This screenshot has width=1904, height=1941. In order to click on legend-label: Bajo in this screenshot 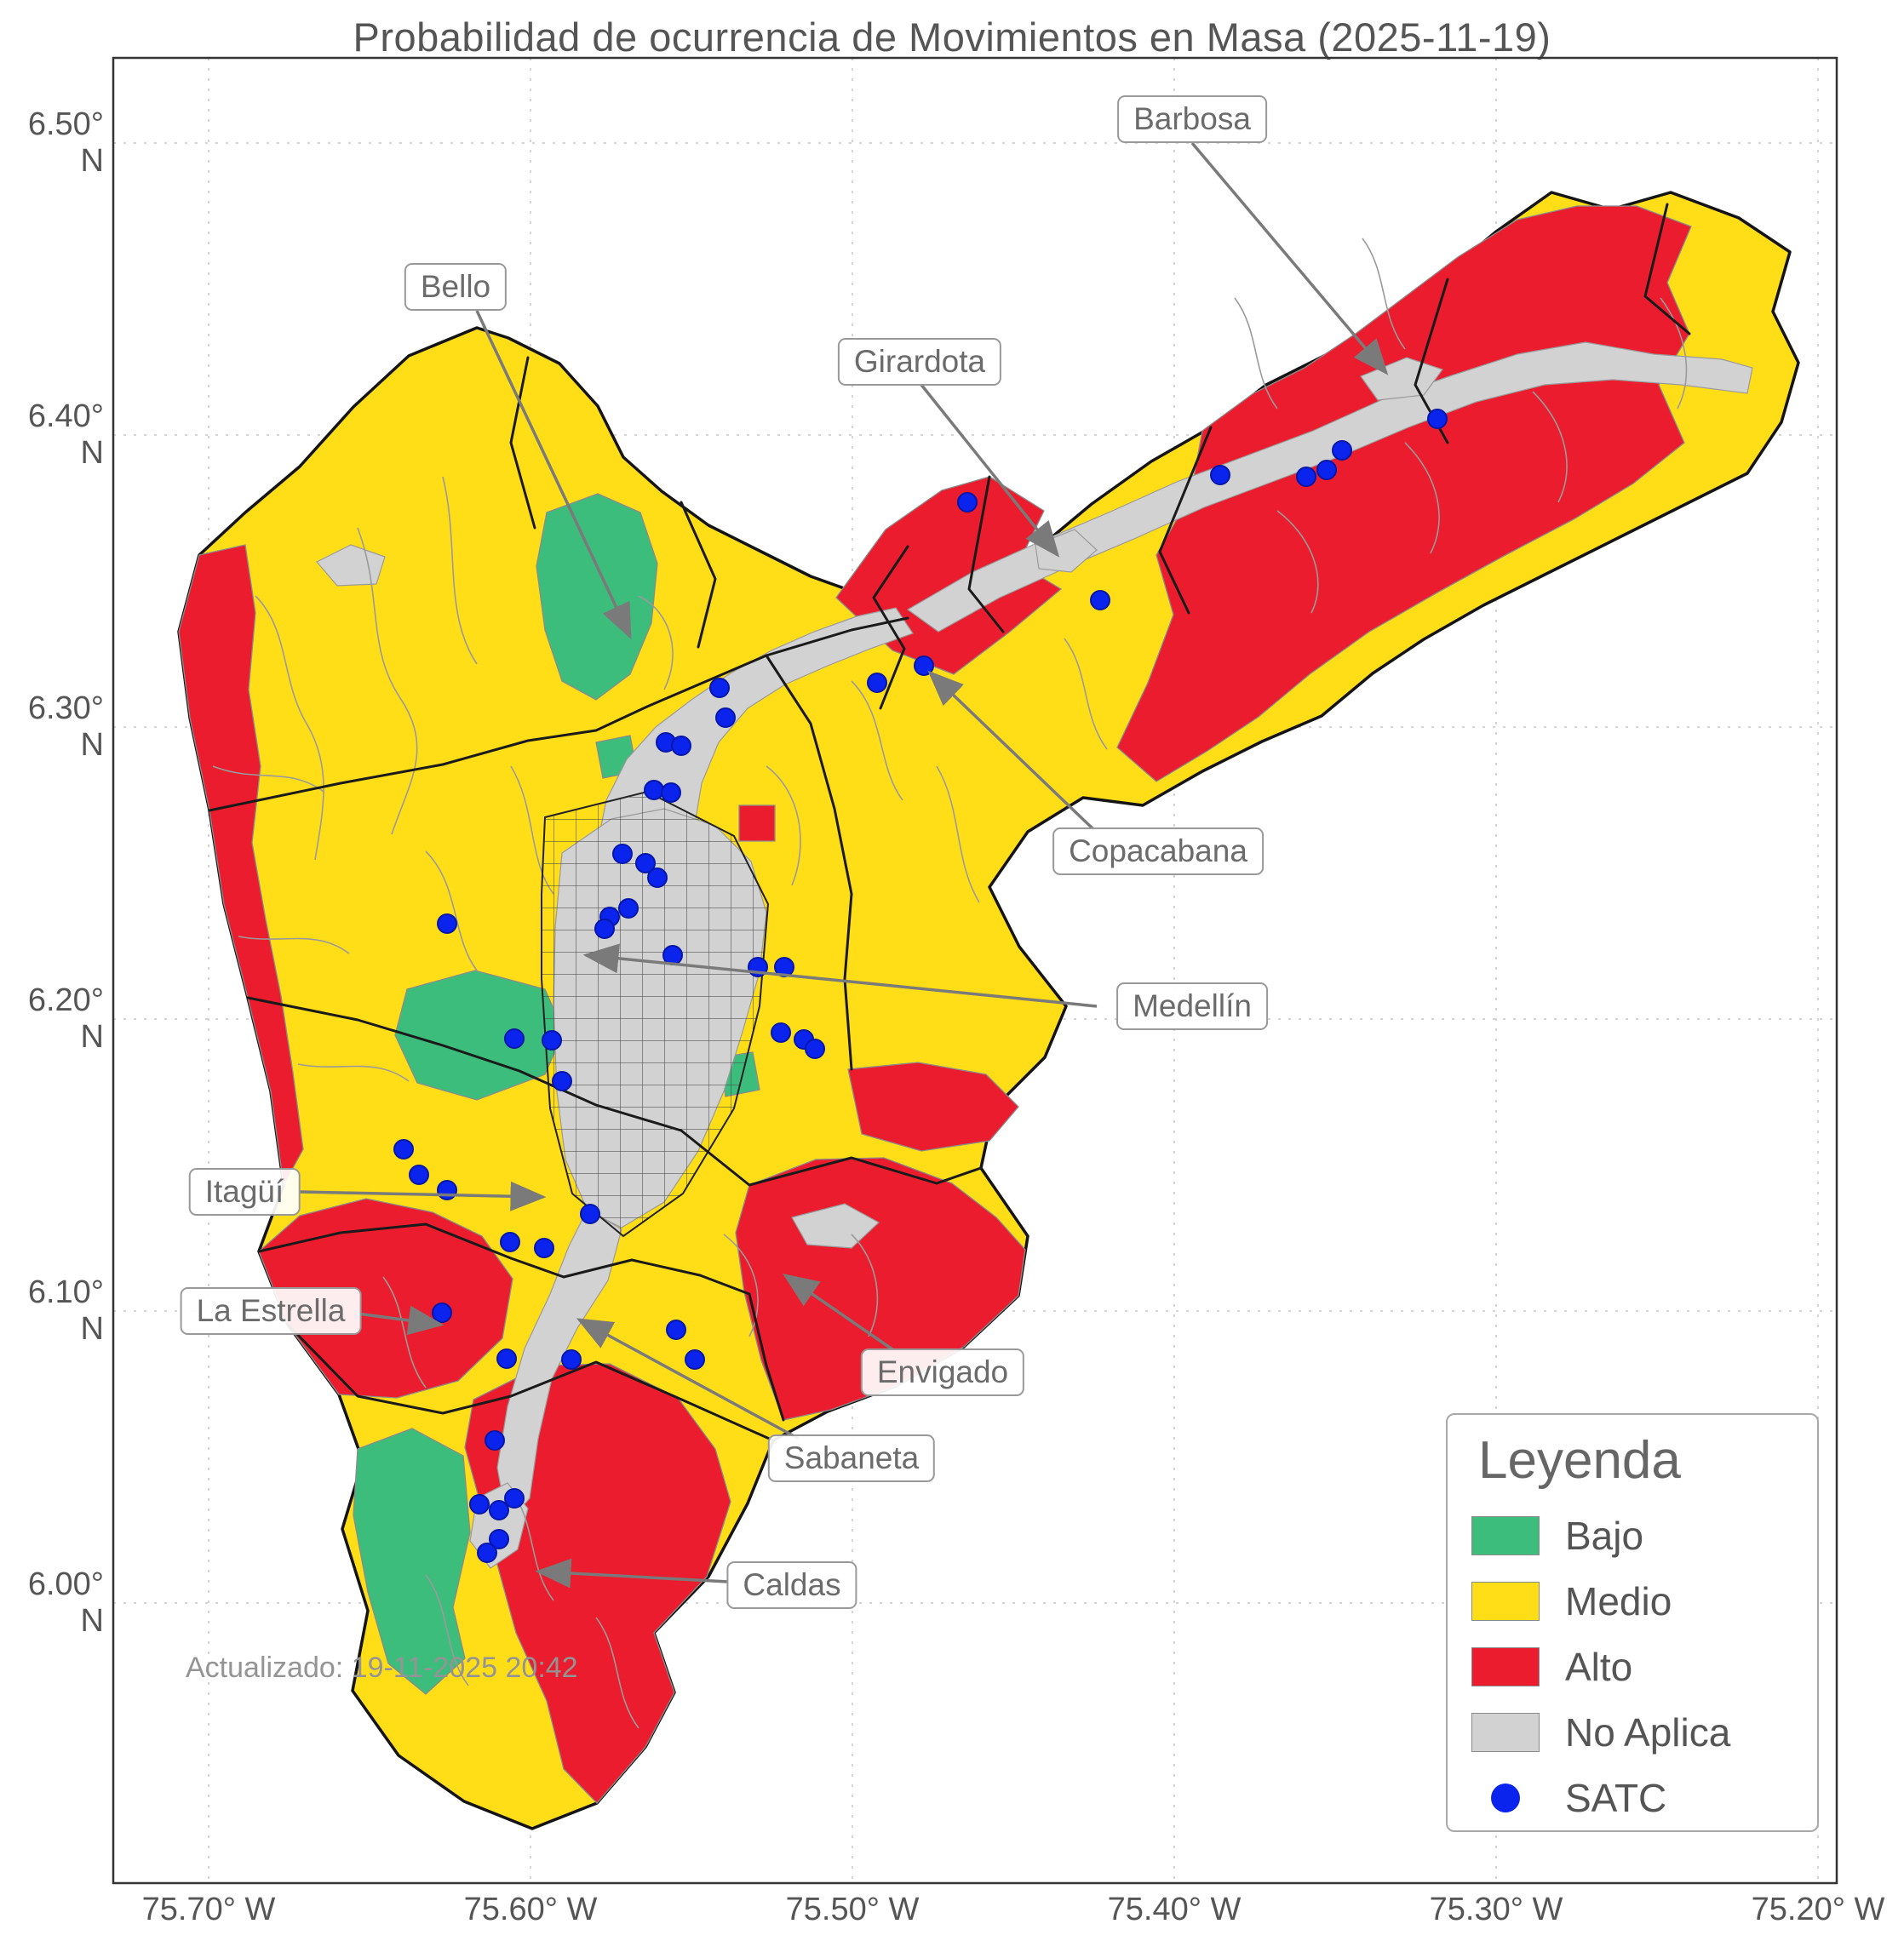, I will do `click(1604, 1535)`.